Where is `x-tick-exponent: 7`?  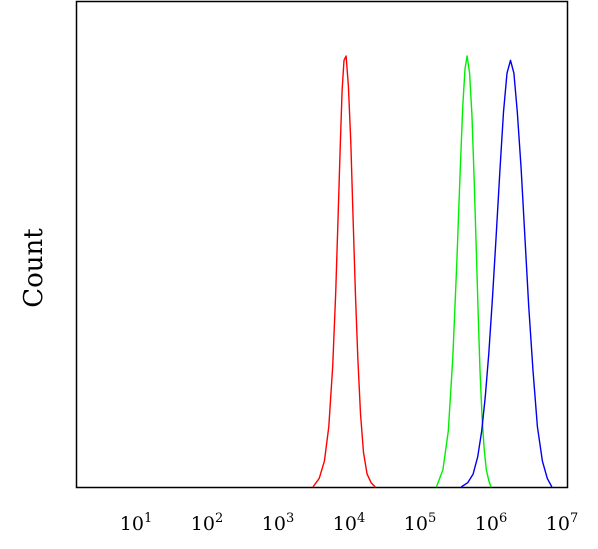 x-tick-exponent: 7 is located at coordinates (574, 518).